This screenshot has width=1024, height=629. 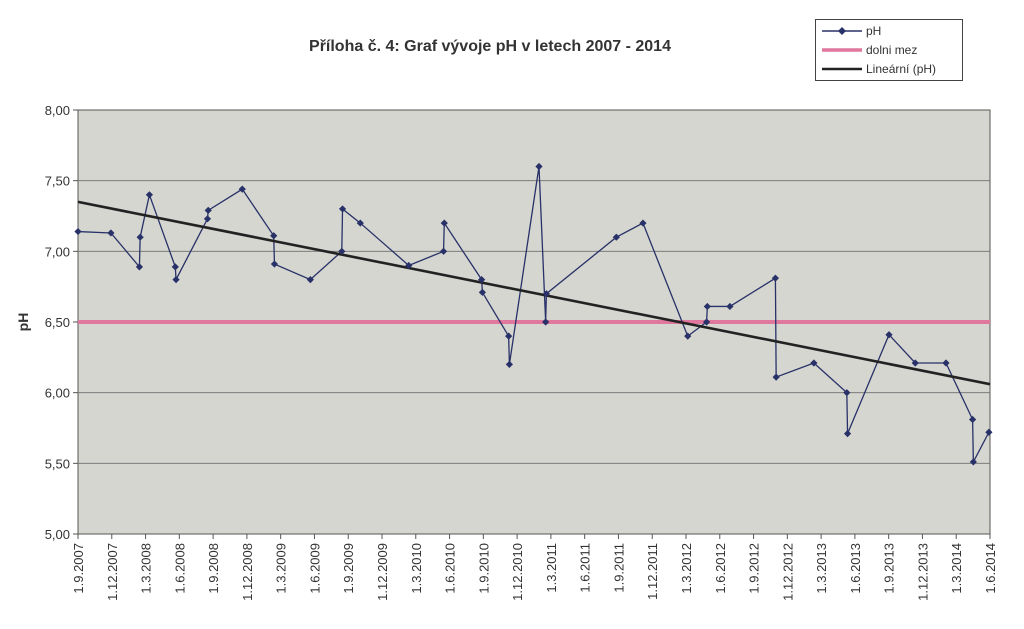 I want to click on legend-item-ph: pH, so click(x=889, y=31).